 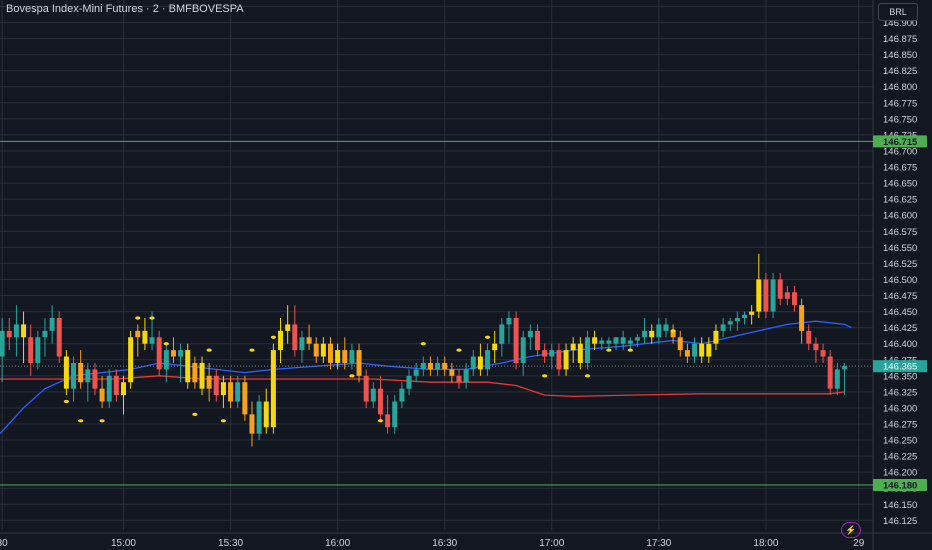 What do you see at coordinates (900, 366) in the screenshot?
I see `last-price-bg` at bounding box center [900, 366].